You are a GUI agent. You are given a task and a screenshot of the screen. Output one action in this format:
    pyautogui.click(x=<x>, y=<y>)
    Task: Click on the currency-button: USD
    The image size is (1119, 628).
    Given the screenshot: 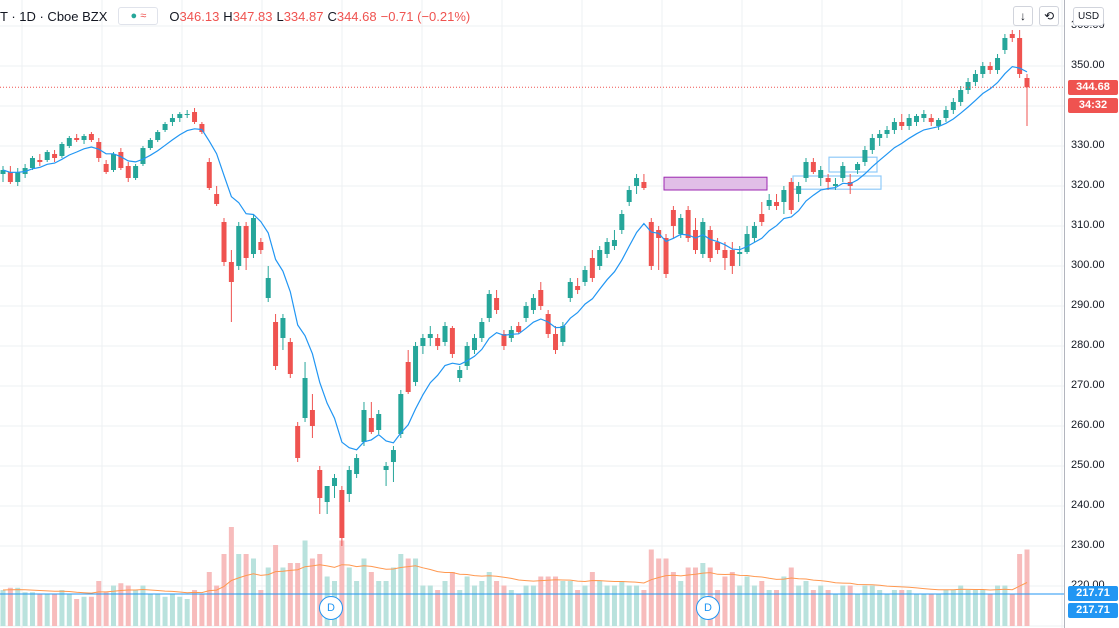 What is the action you would take?
    pyautogui.click(x=1088, y=16)
    